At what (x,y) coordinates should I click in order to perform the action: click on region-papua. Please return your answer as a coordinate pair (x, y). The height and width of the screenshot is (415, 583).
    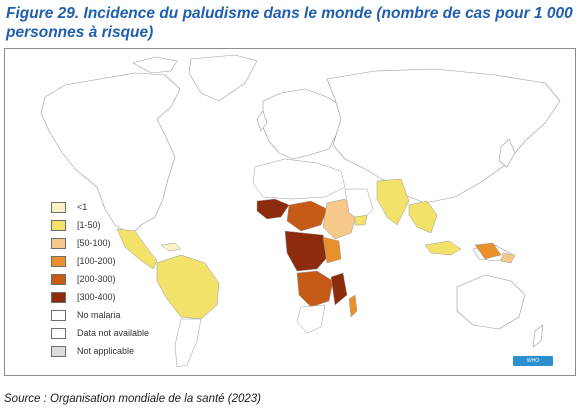
    Looking at the image, I should click on (488, 251).